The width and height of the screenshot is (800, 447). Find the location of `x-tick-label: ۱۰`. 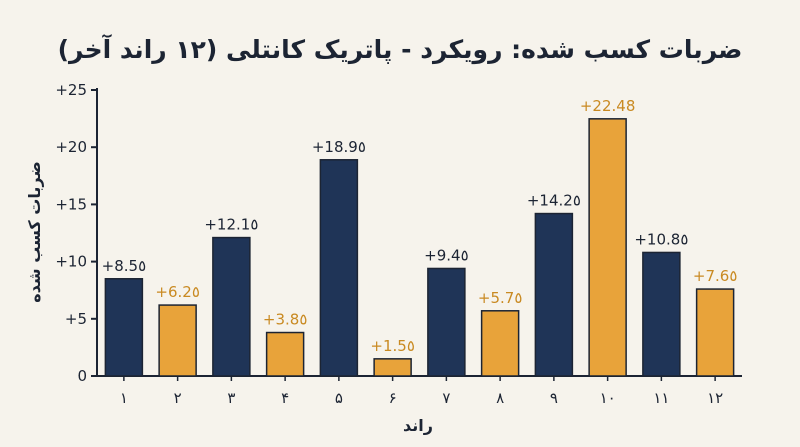

x-tick-label: ۱۰ is located at coordinates (608, 398).